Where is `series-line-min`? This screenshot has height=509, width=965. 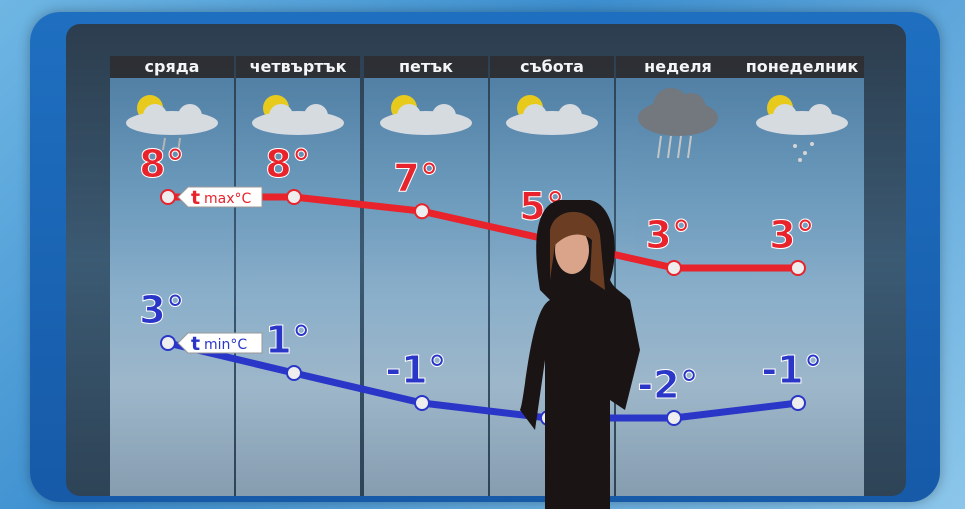
series-line-min is located at coordinates (483, 380).